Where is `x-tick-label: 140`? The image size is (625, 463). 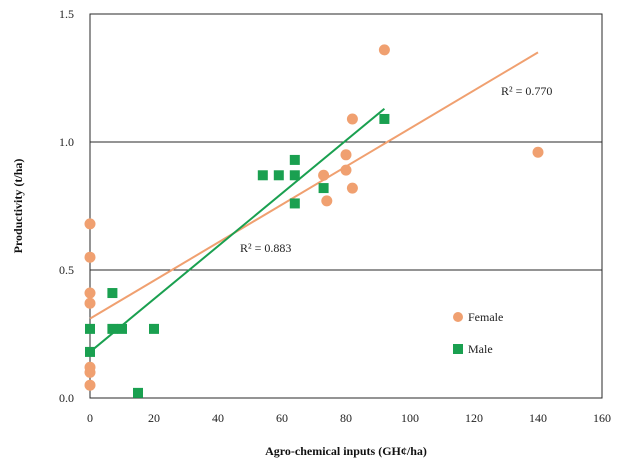
x-tick-label: 140 is located at coordinates (538, 418).